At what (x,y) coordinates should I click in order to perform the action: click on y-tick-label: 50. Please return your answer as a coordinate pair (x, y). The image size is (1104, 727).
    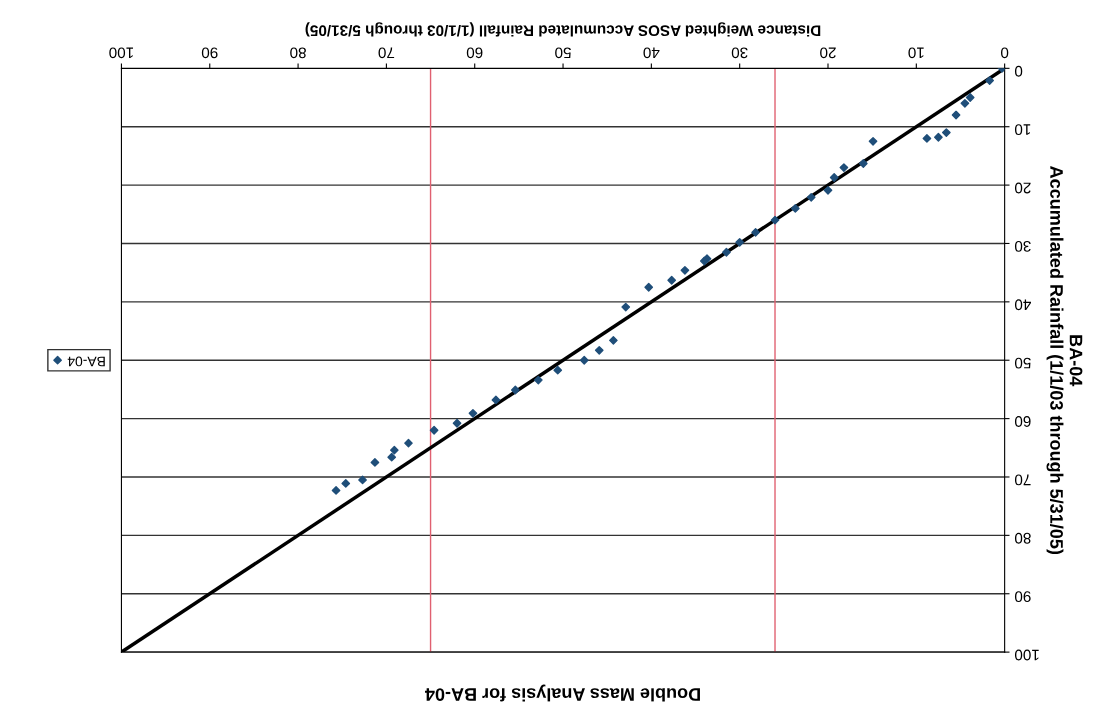
    Looking at the image, I should click on (1022, 363).